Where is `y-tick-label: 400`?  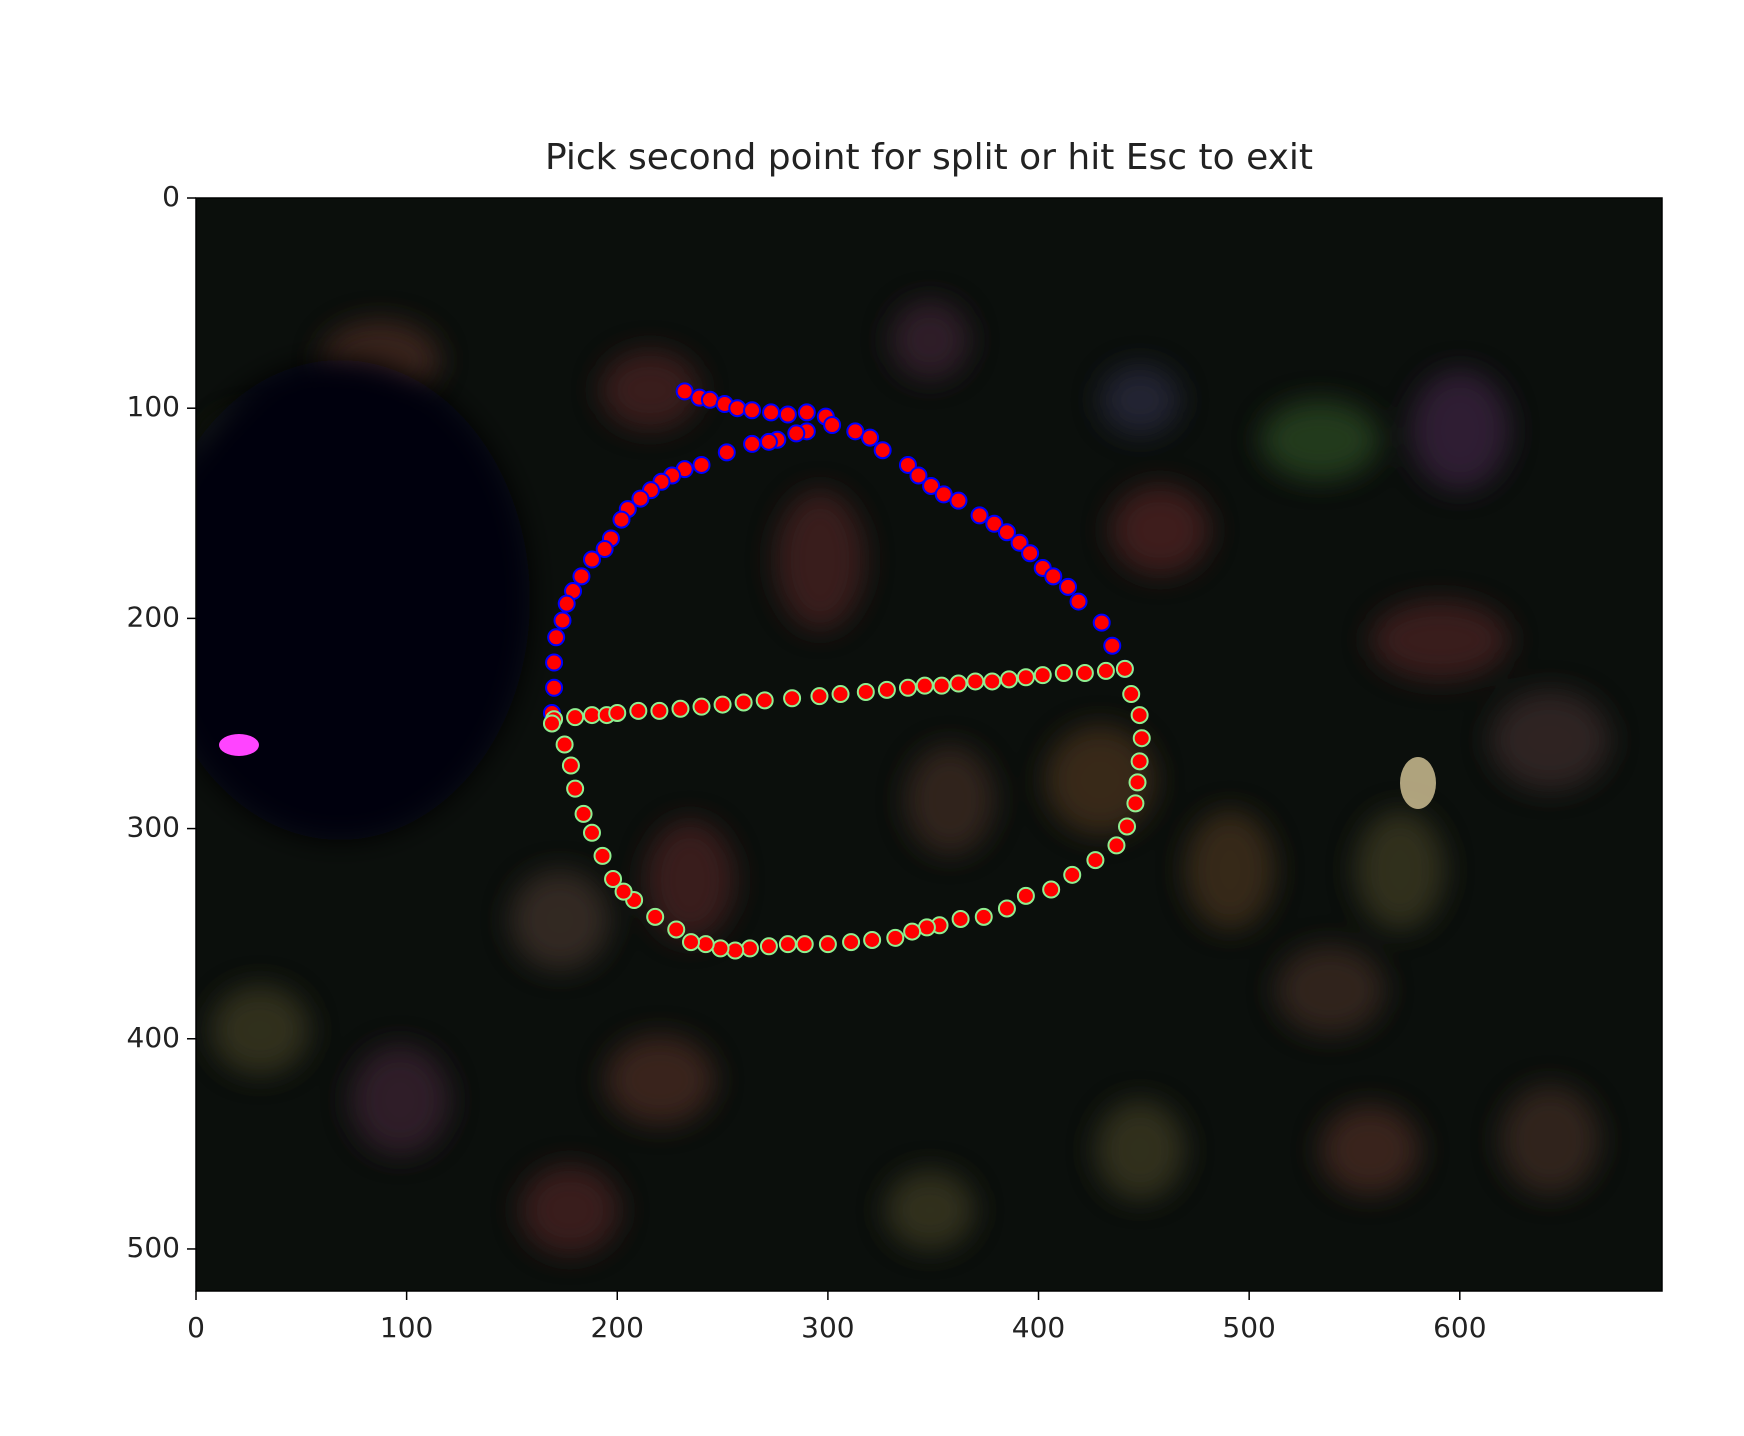
y-tick-label: 400 is located at coordinates (153, 1037).